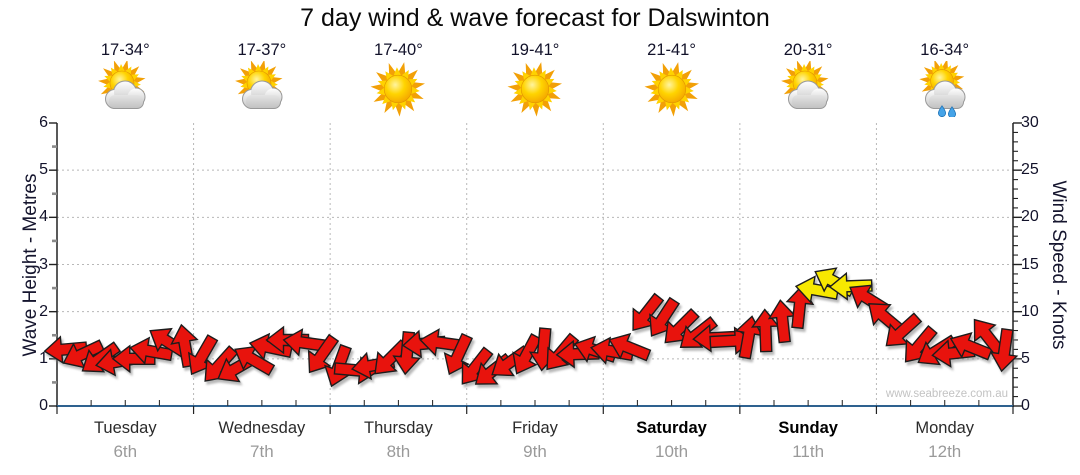  Describe the element at coordinates (125, 428) in the screenshot. I see `day-name: Tuesday` at that location.